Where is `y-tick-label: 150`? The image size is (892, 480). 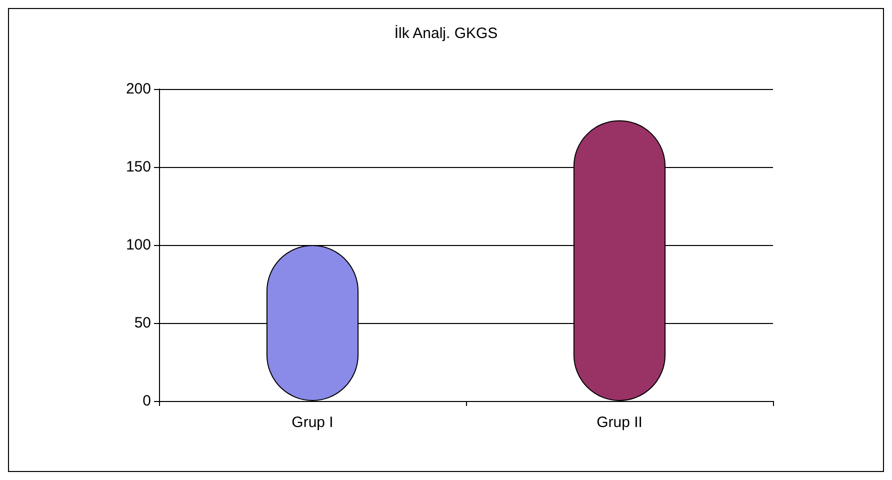 y-tick-label: 150 is located at coordinates (138, 167).